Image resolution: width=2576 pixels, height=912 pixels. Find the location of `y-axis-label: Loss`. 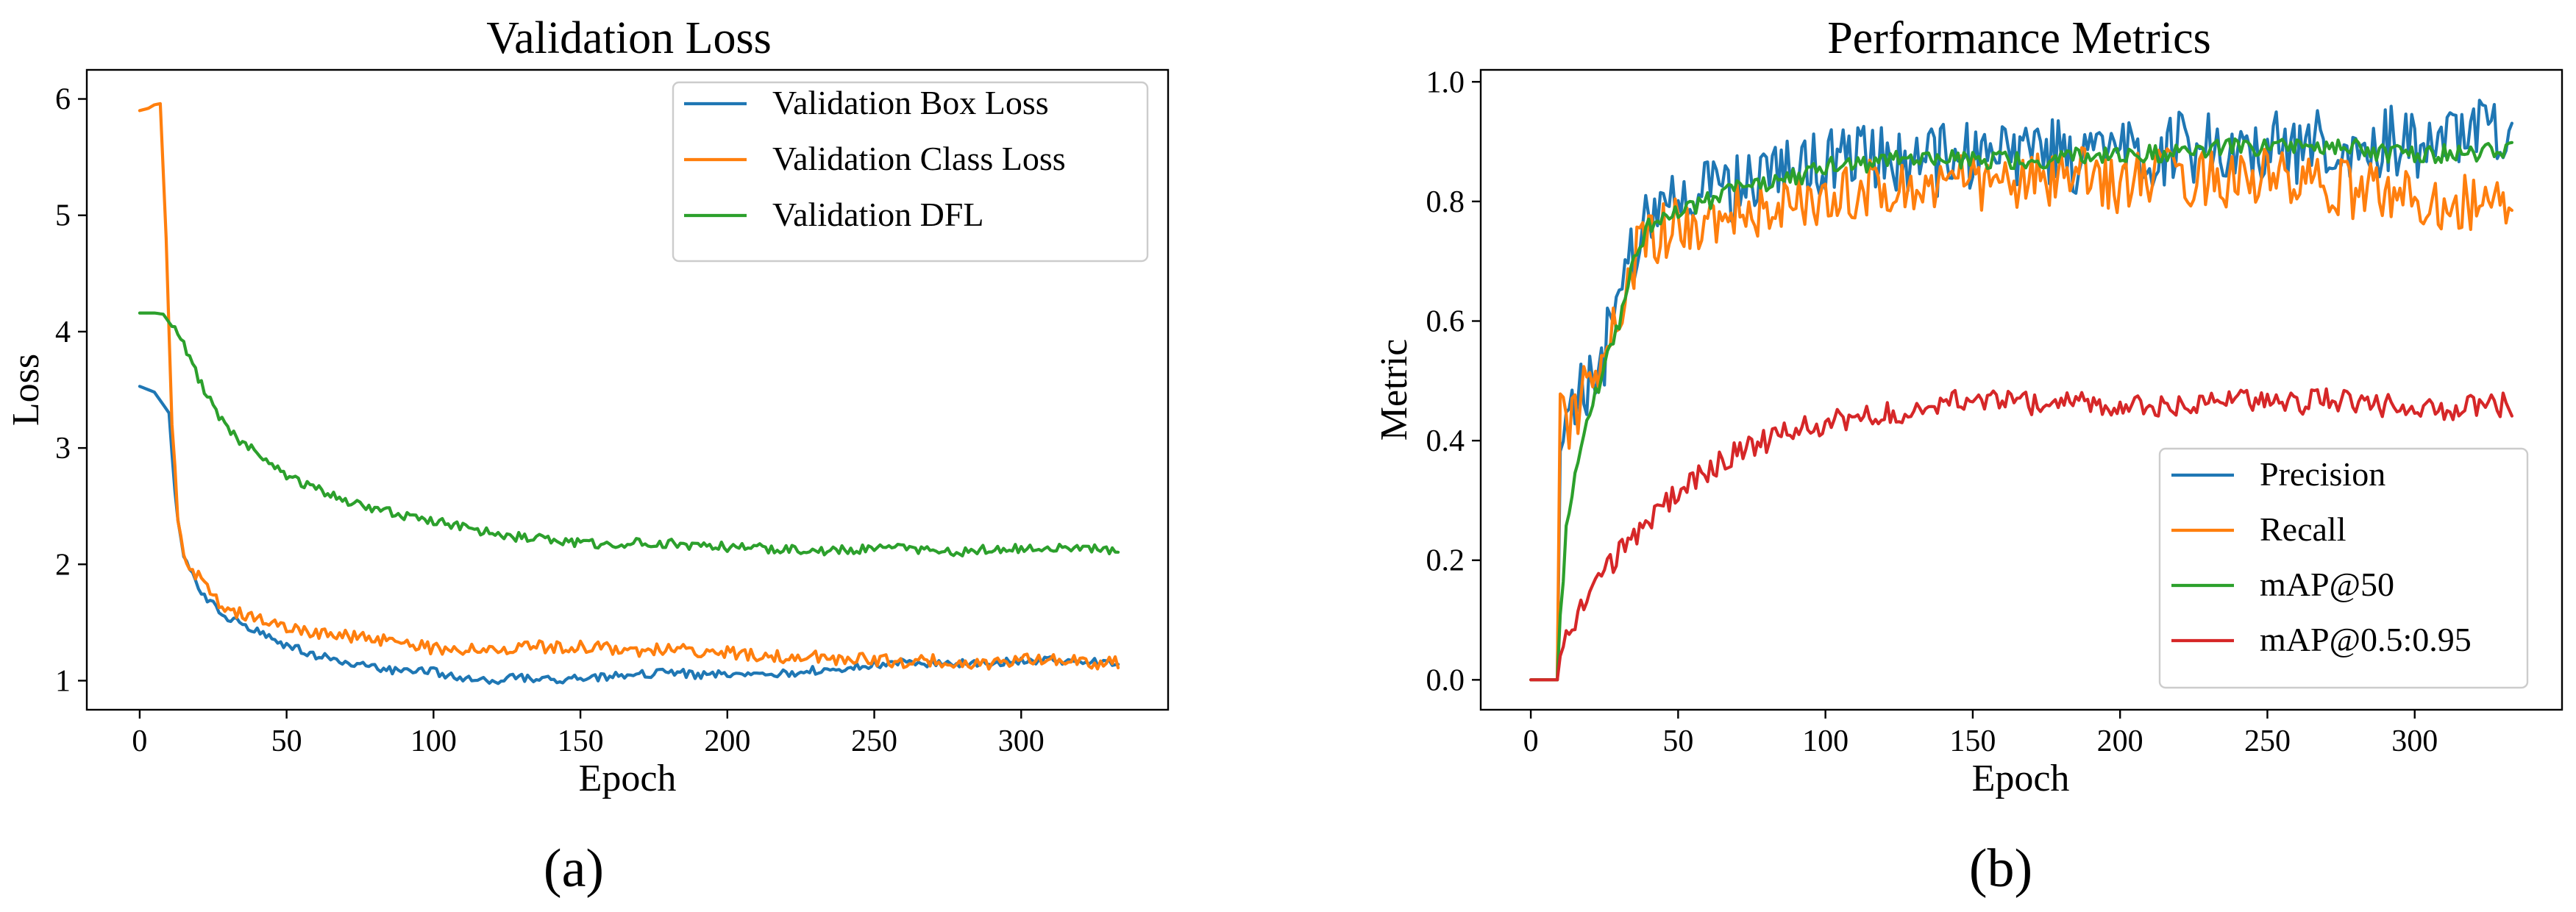

y-axis-label: Loss is located at coordinates (26, 390).